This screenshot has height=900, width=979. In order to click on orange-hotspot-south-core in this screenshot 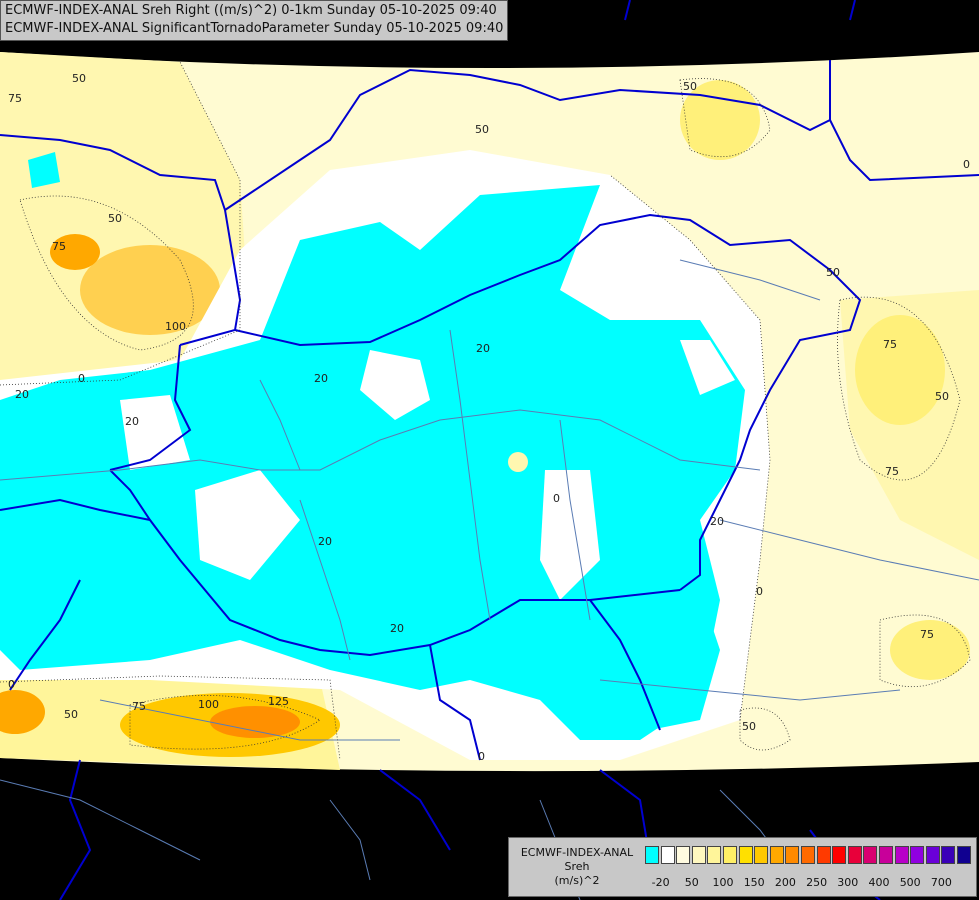, I will do `click(255, 722)`.